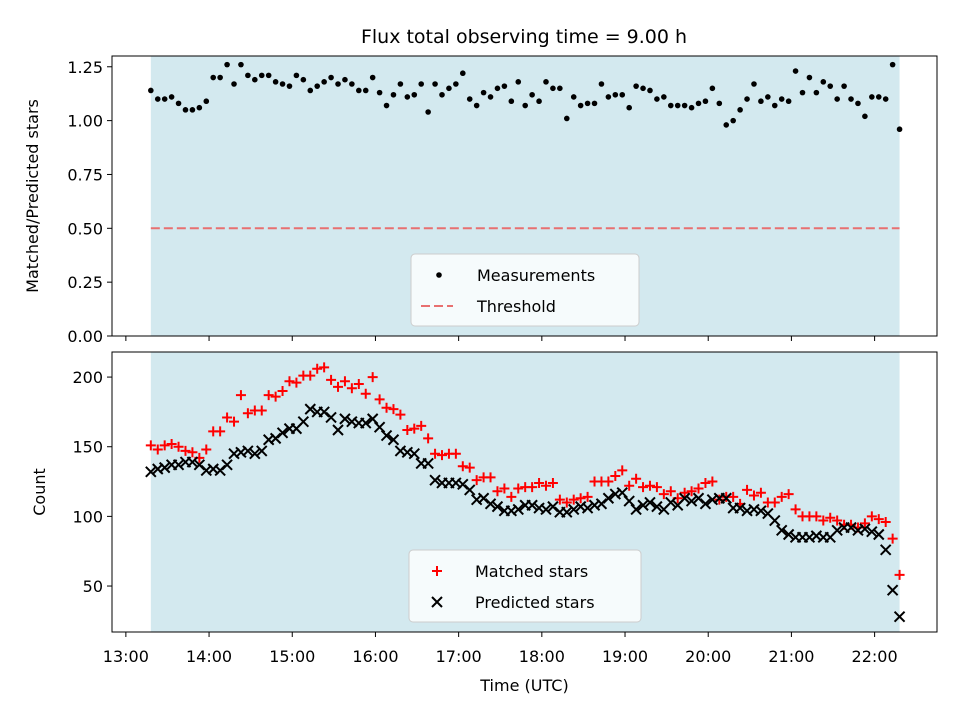  Describe the element at coordinates (536, 275) in the screenshot. I see `legend-label: Measurements` at that location.